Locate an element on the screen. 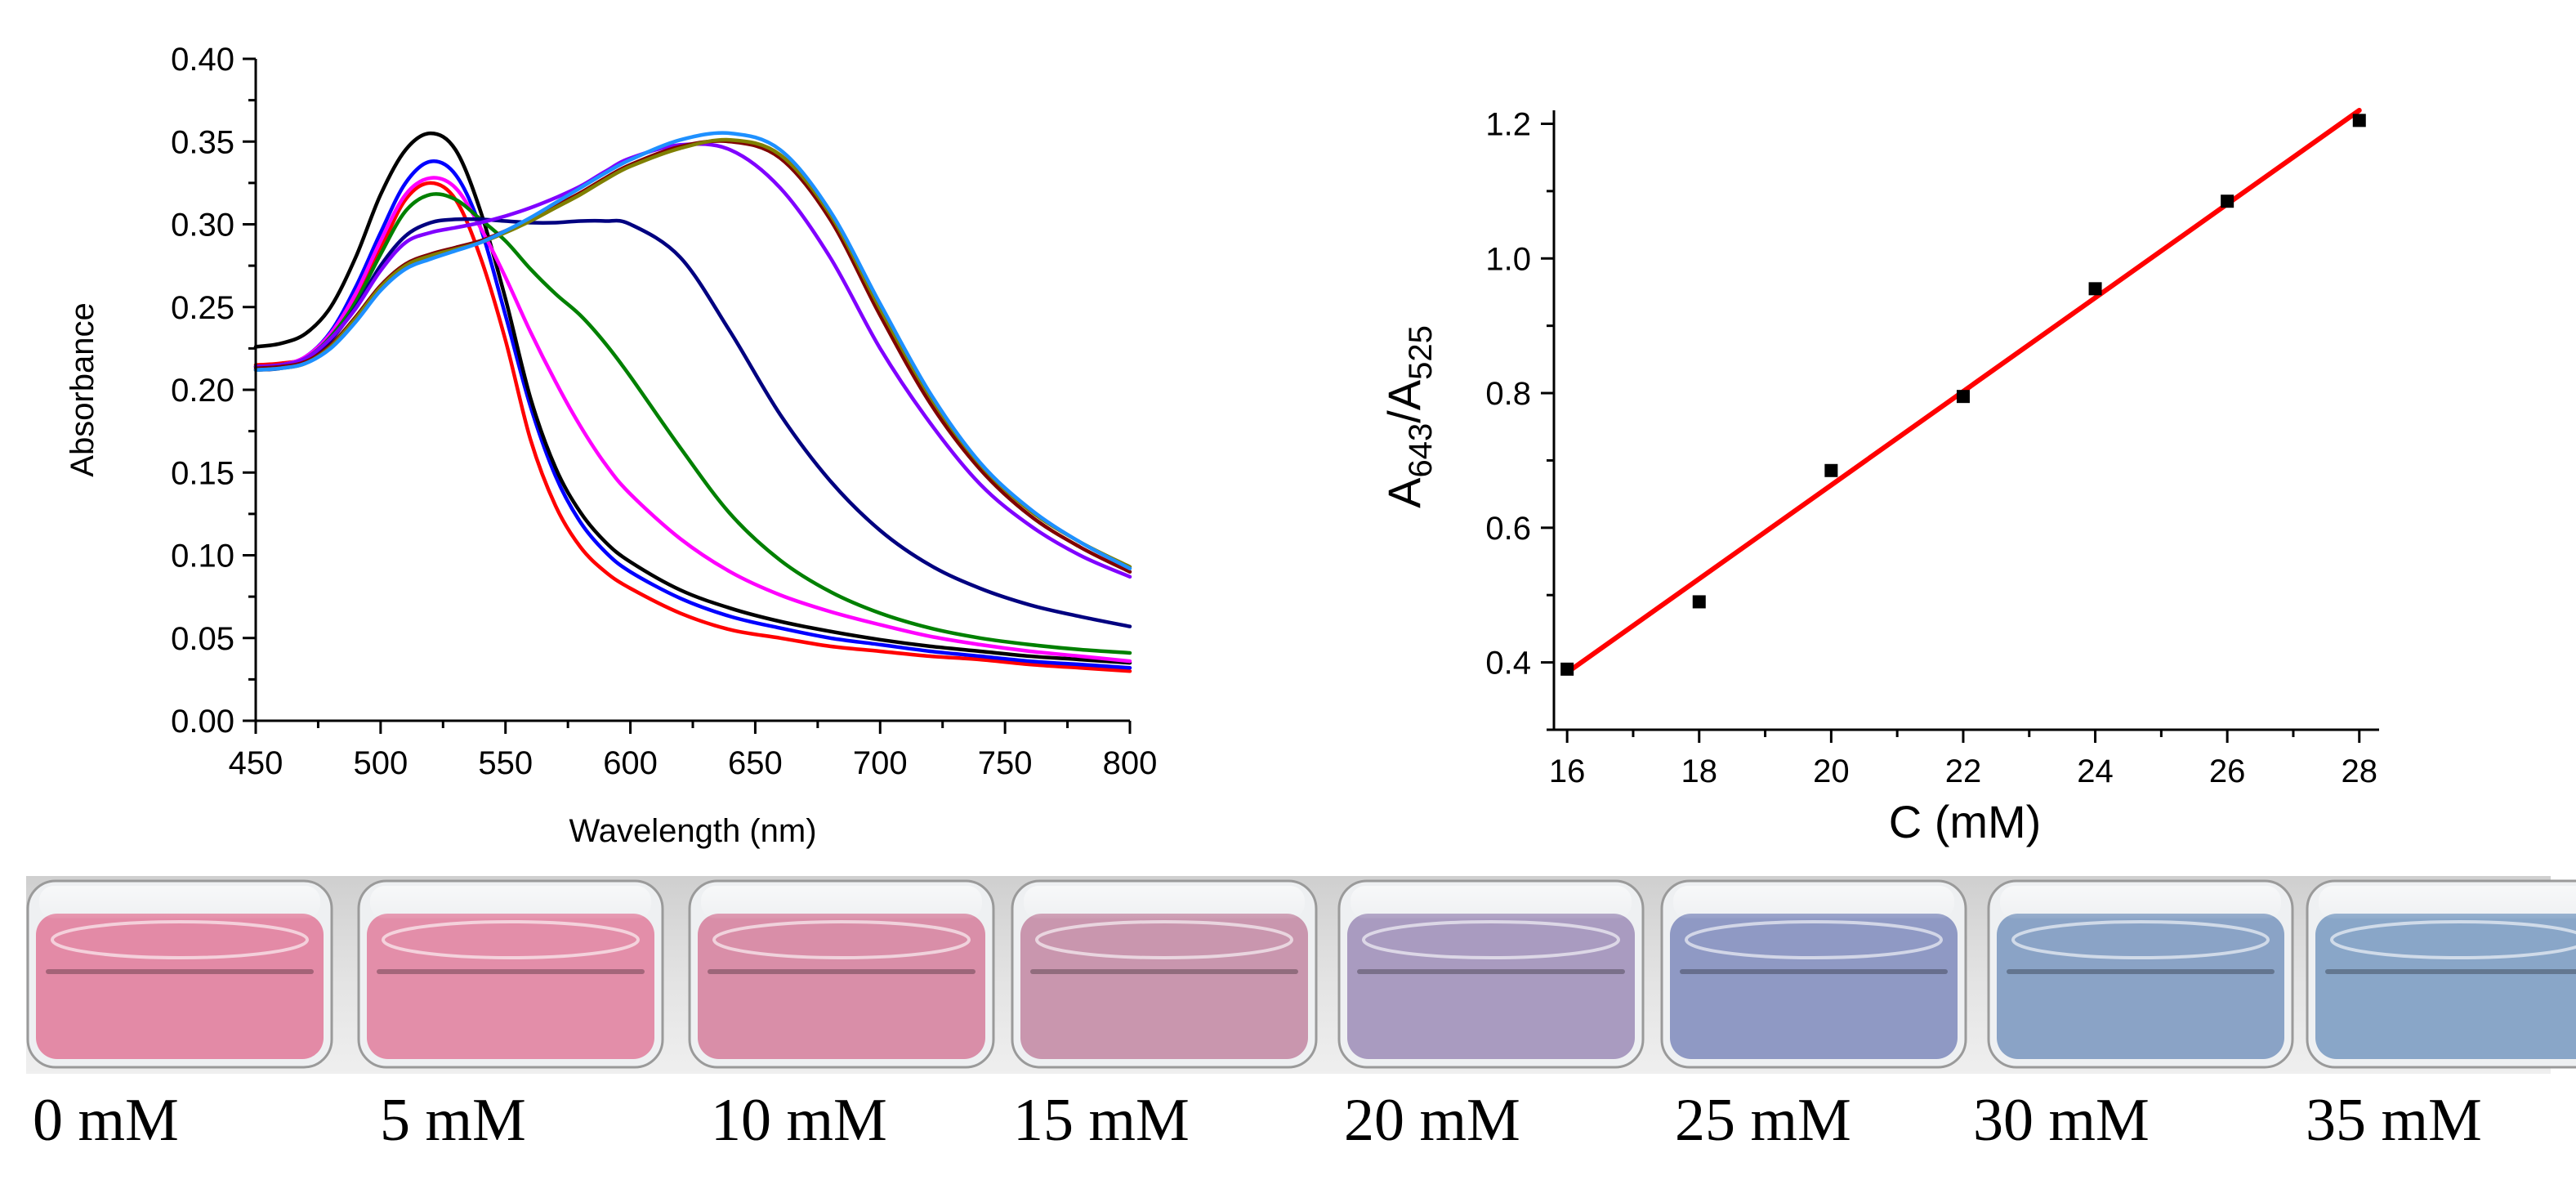 The image size is (2576, 1189). spectra-y-tick-label: 0.30 is located at coordinates (203, 226).